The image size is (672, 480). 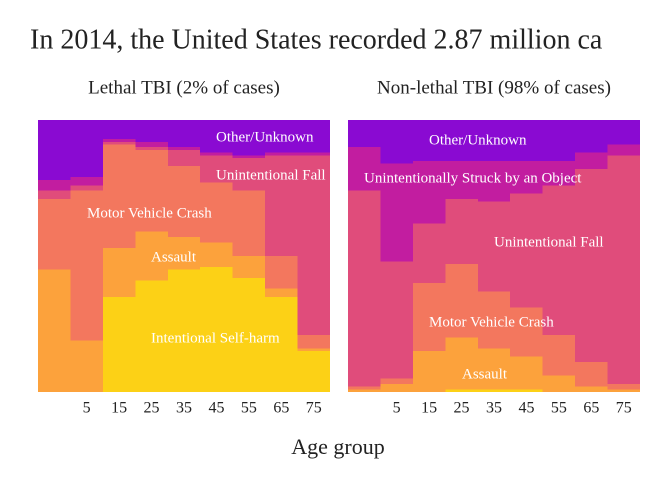 I want to click on series-label: Assault, so click(x=485, y=374).